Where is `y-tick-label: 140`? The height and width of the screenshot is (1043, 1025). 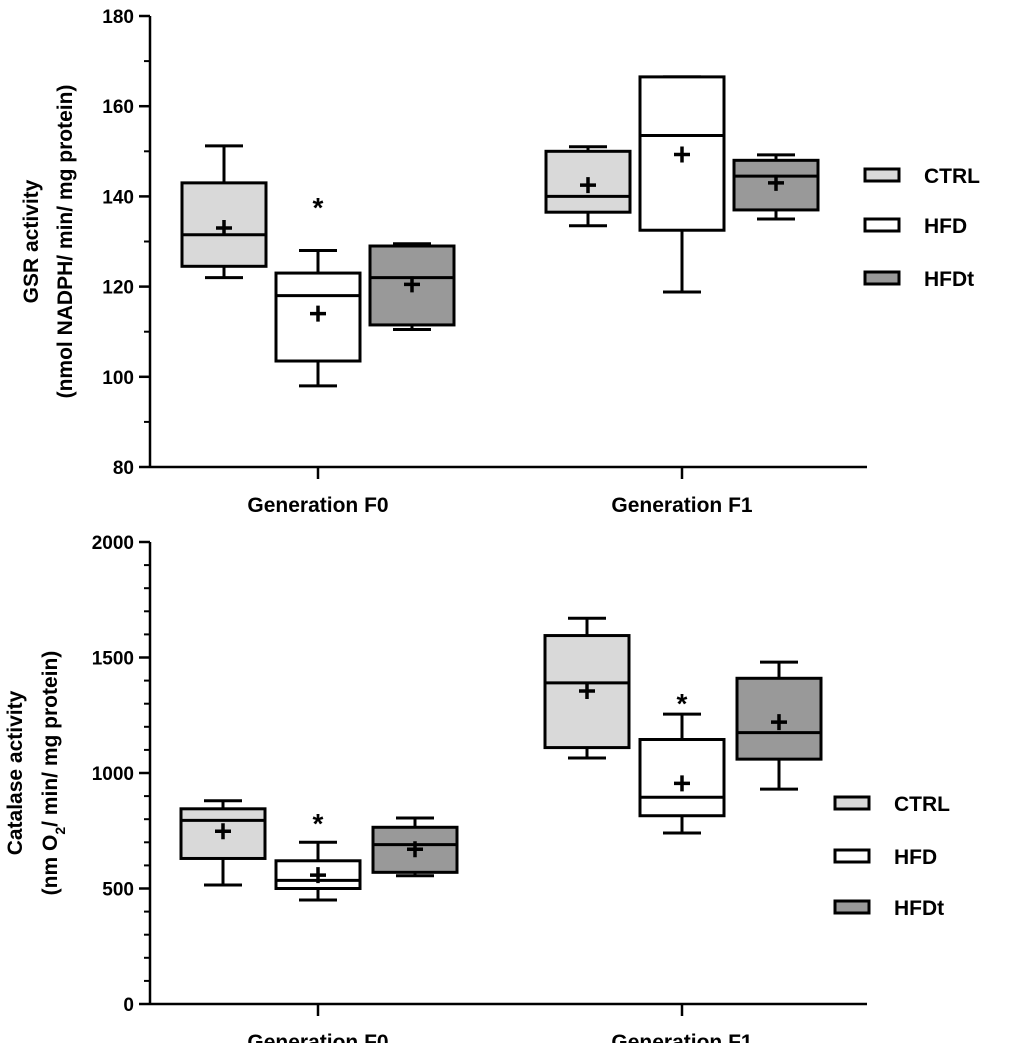
y-tick-label: 140 is located at coordinates (118, 197).